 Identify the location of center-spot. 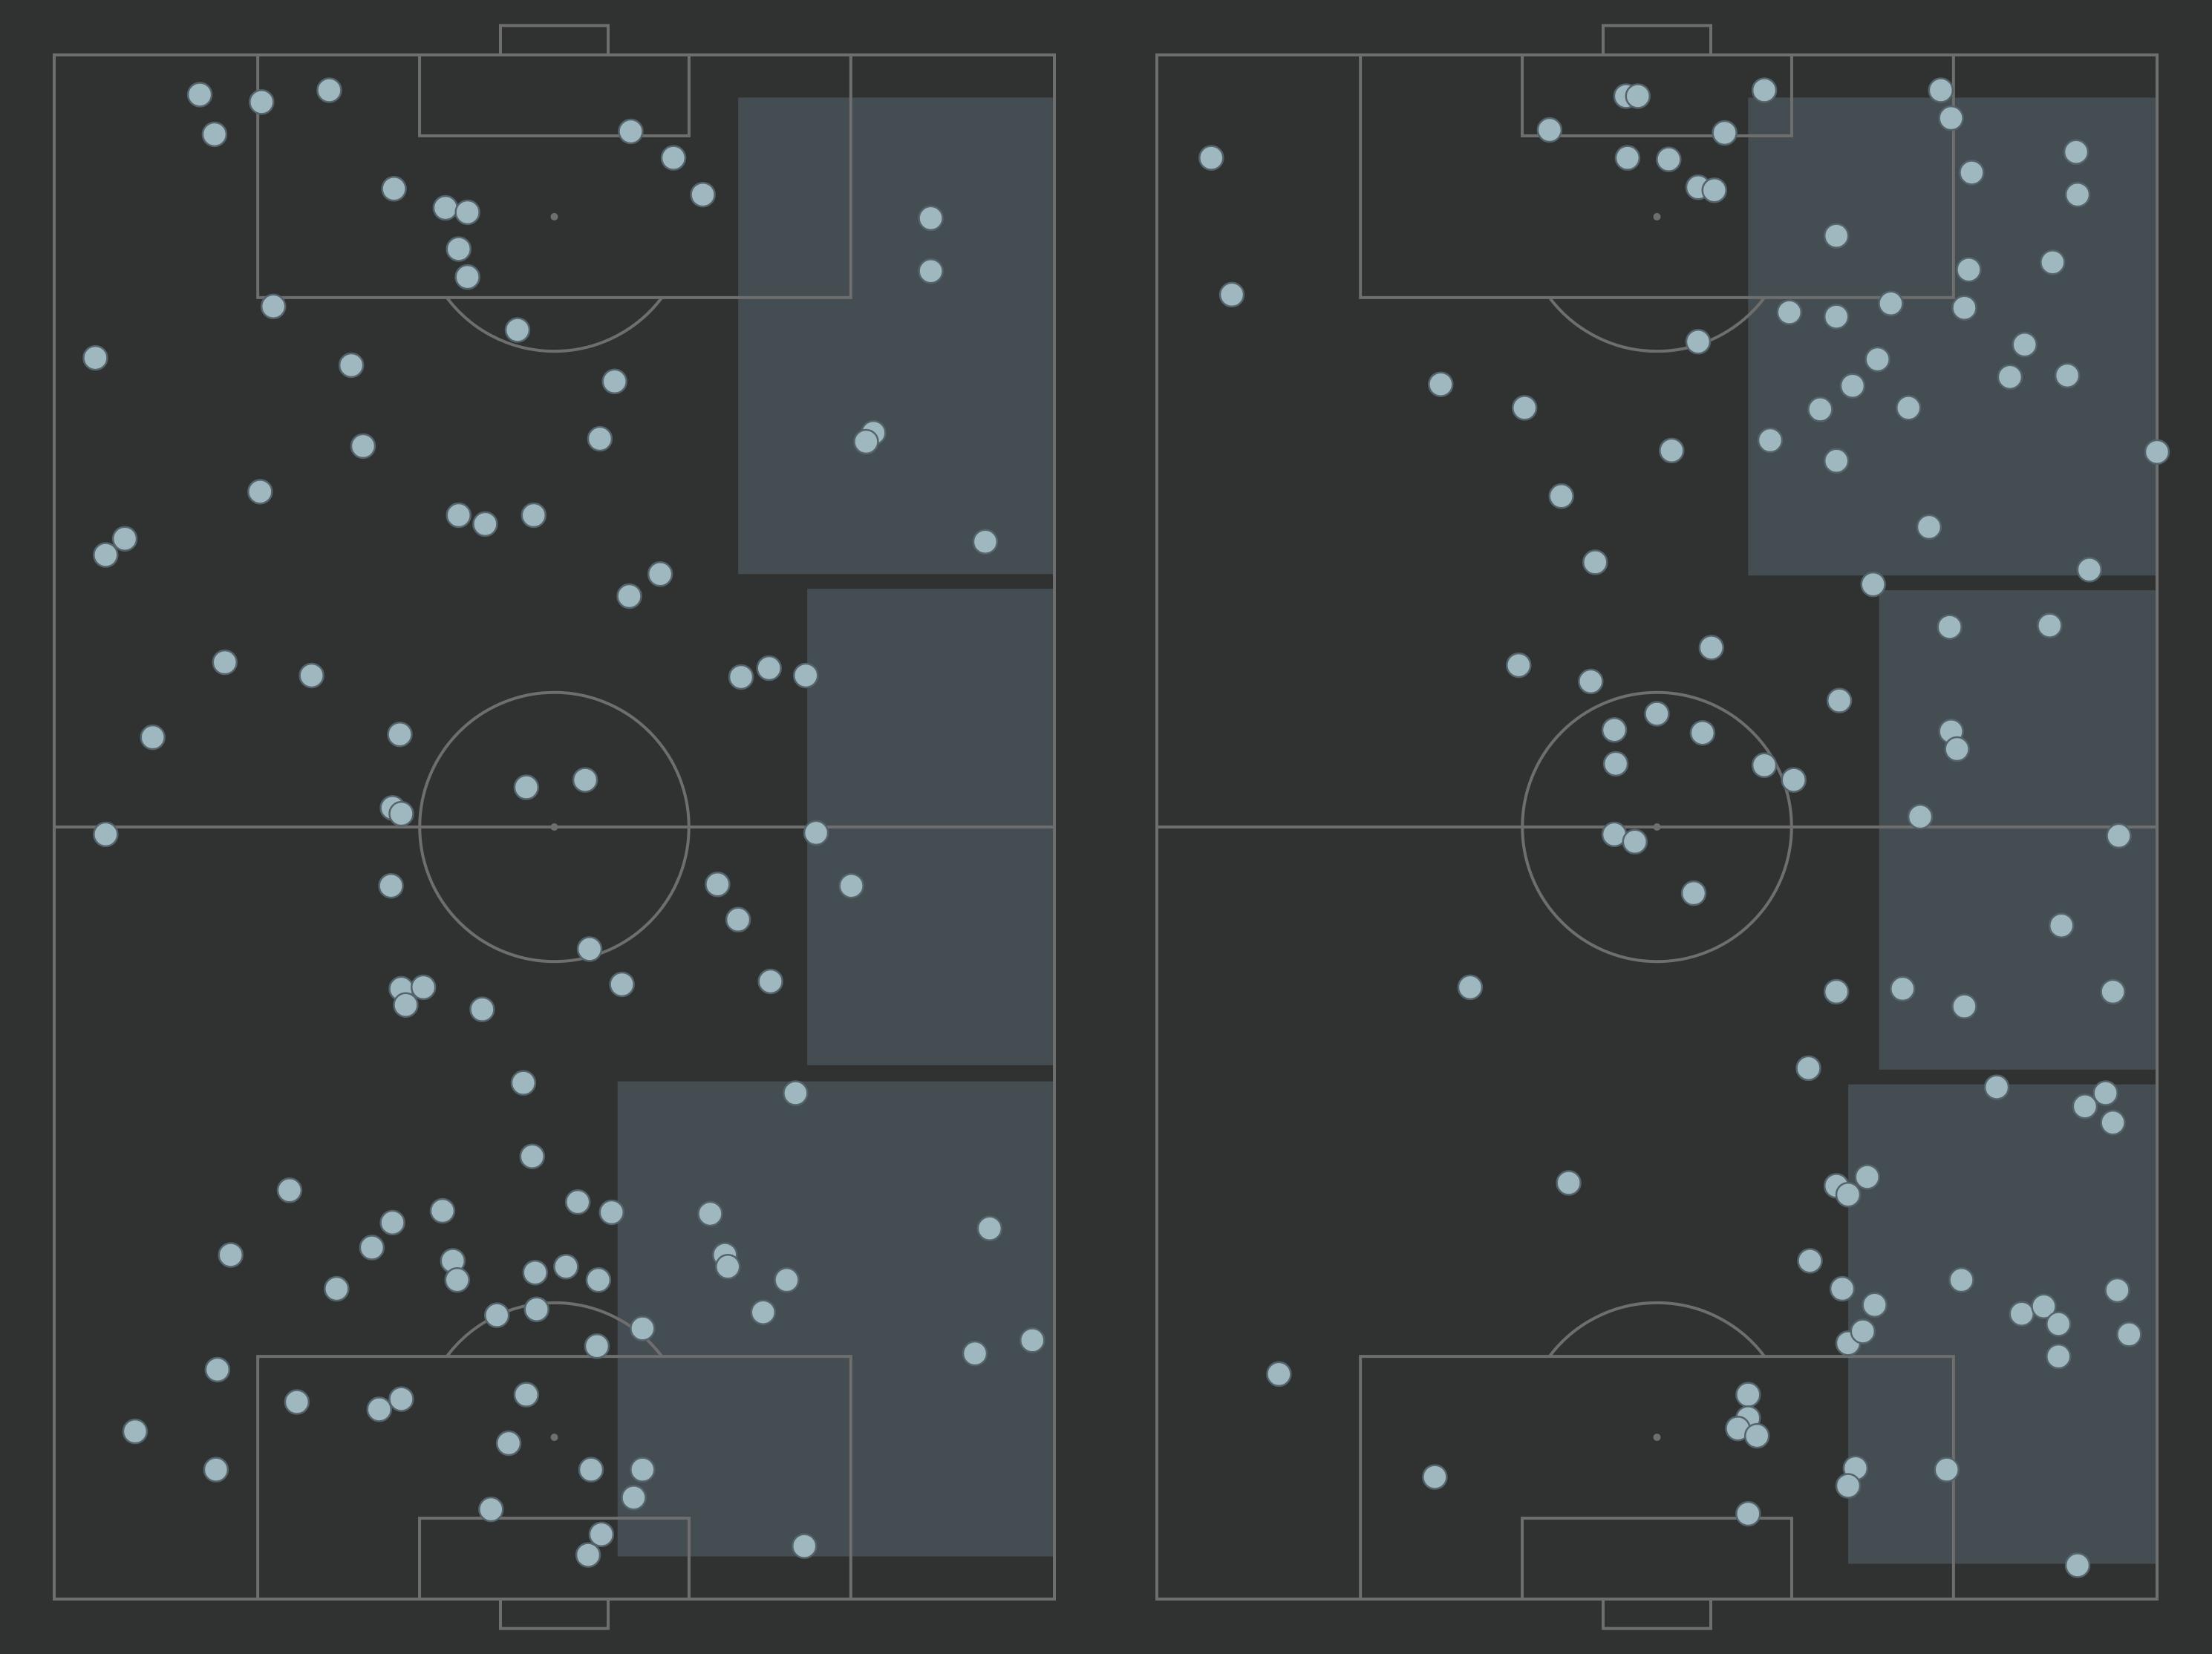
(1657, 827).